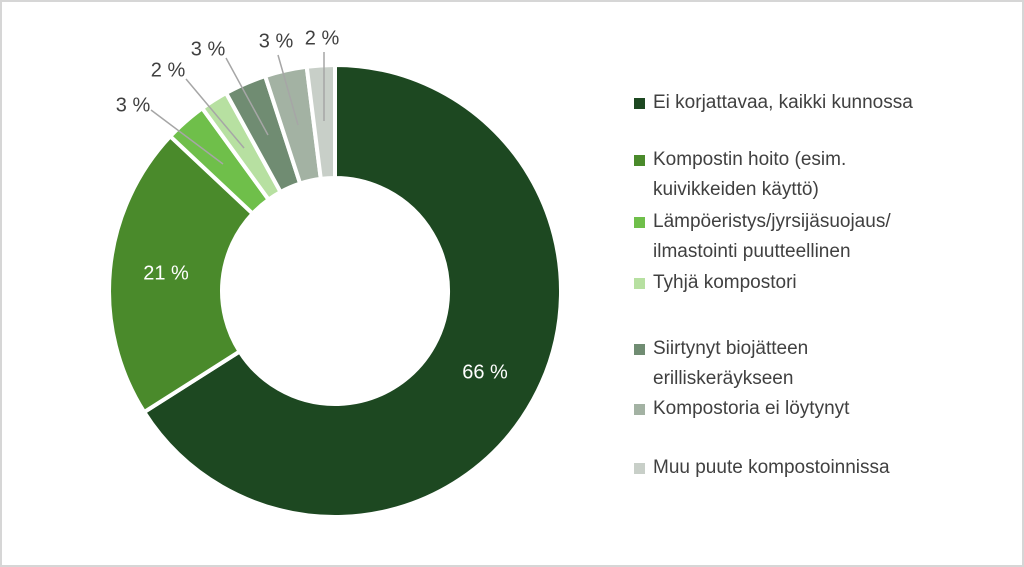 The width and height of the screenshot is (1024, 567). Describe the element at coordinates (771, 467) in the screenshot. I see `legend-label: Muu puute kompostoinnissa` at that location.